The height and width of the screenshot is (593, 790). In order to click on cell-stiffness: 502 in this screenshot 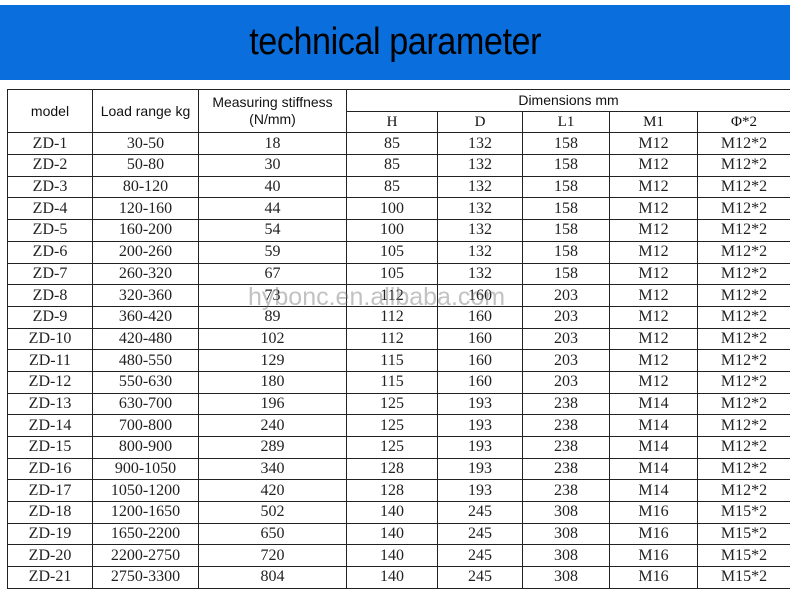, I will do `click(272, 512)`.